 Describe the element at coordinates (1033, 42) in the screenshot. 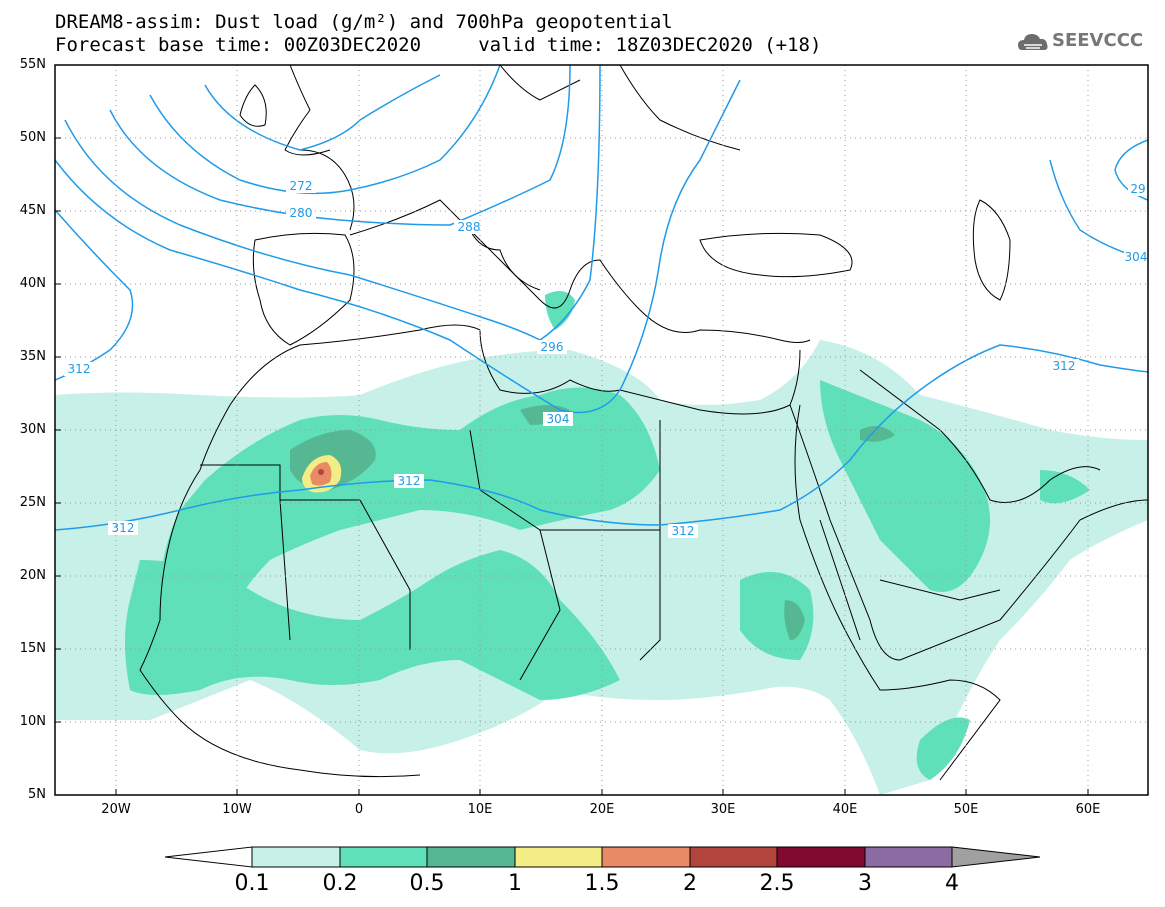

I see `cloud-logo-icon` at that location.